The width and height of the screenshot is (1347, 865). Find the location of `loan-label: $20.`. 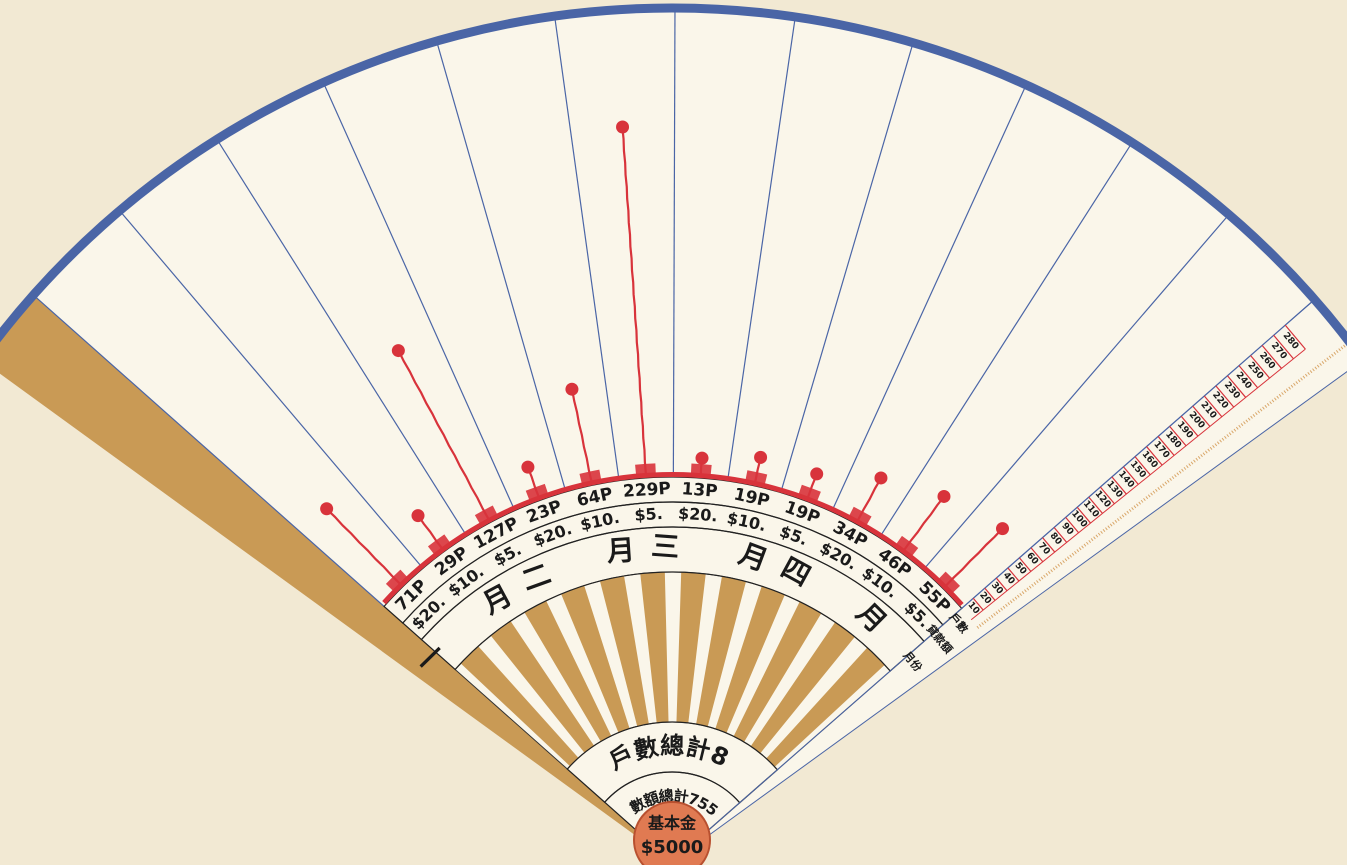

loan-label: $20. is located at coordinates (697, 515).